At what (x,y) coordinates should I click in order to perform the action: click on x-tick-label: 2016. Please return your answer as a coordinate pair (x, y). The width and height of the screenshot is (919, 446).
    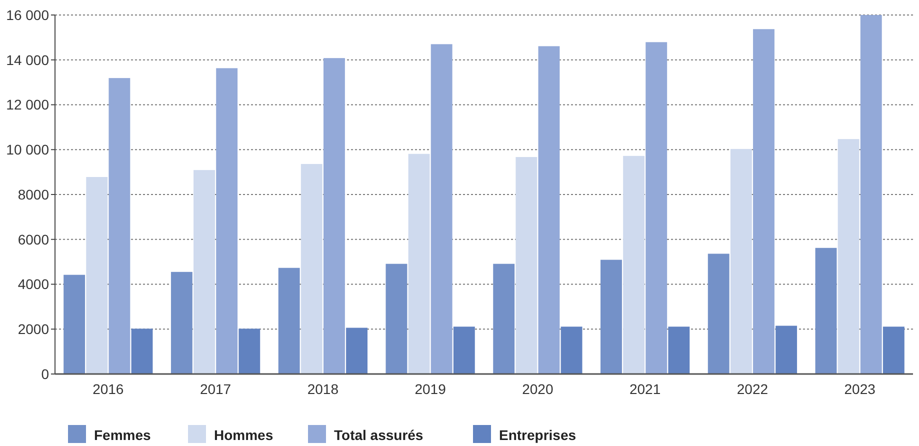
    Looking at the image, I should click on (108, 389).